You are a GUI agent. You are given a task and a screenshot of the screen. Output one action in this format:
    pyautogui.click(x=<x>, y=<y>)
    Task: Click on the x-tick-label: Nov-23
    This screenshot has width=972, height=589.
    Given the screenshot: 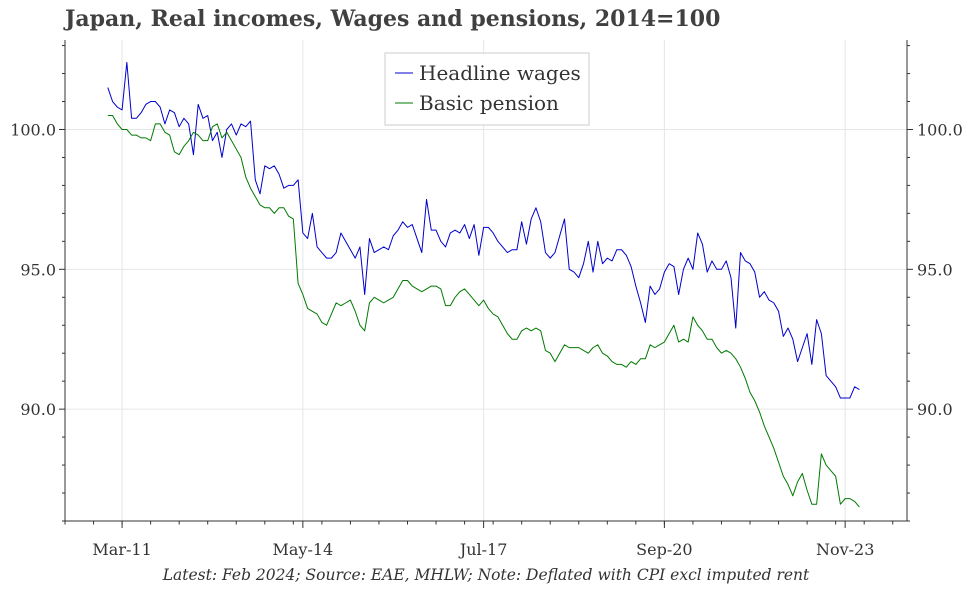 What is the action you would take?
    pyautogui.click(x=845, y=549)
    